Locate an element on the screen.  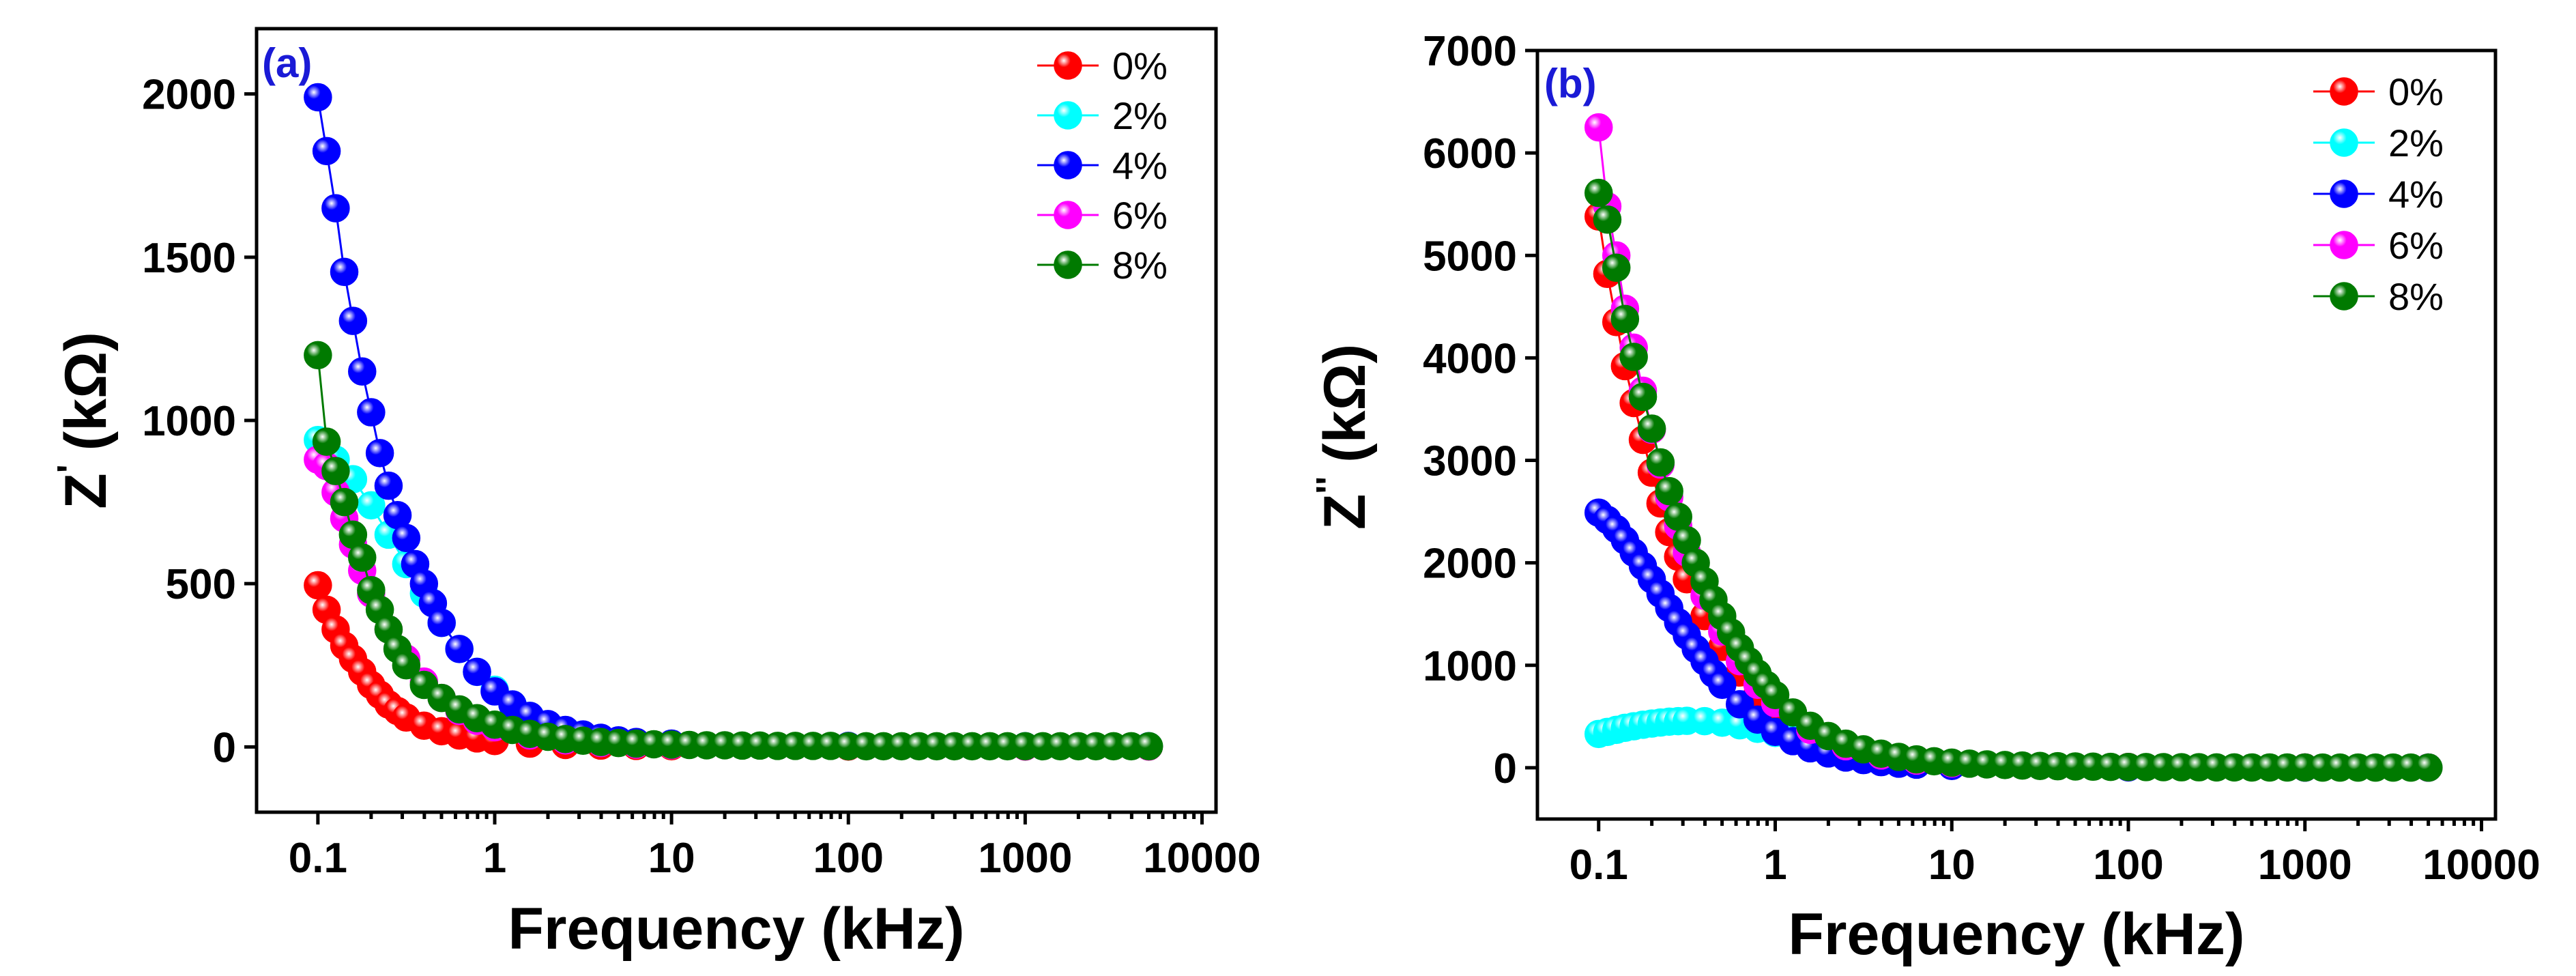
y-tick-label: 1500 is located at coordinates (189, 258).